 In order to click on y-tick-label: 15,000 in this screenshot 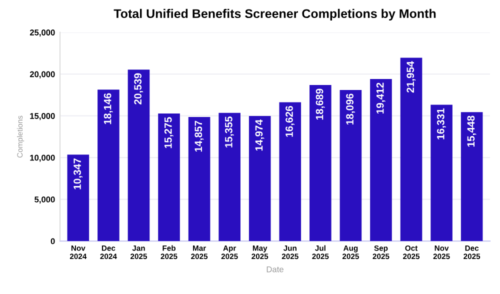, I will do `click(42, 116)`.